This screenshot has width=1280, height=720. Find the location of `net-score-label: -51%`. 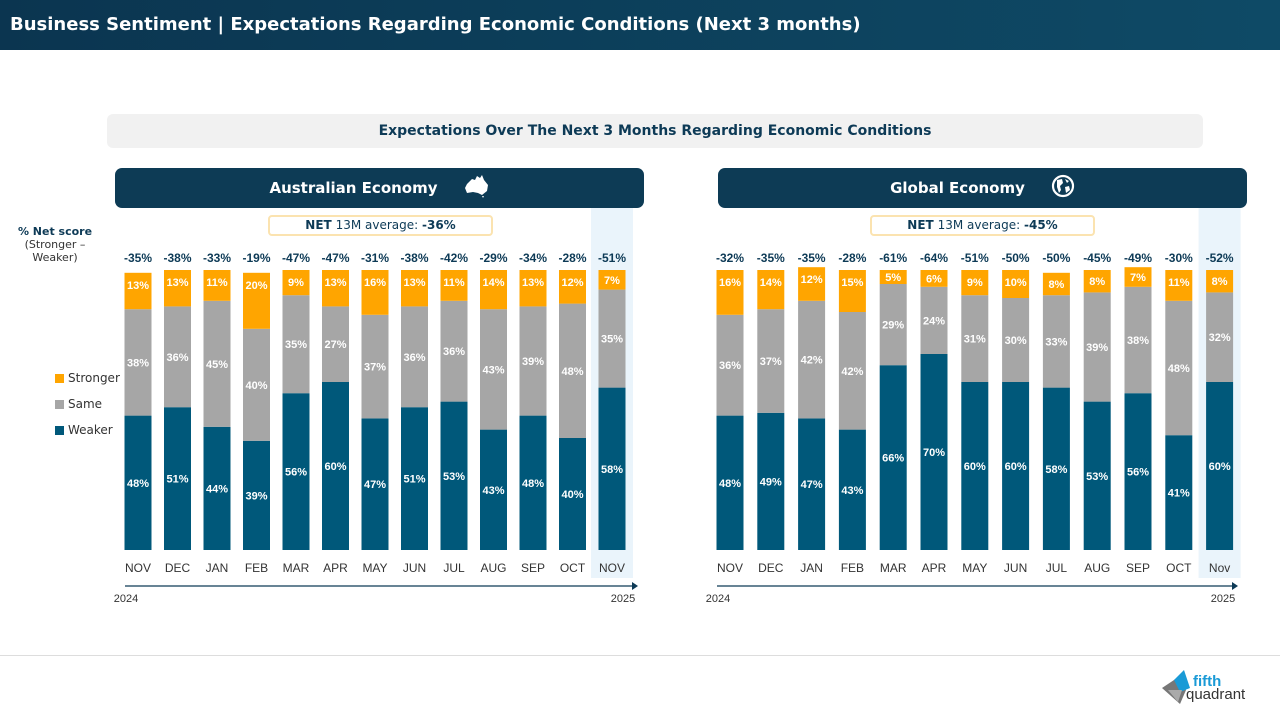

net-score-label: -51% is located at coordinates (612, 258).